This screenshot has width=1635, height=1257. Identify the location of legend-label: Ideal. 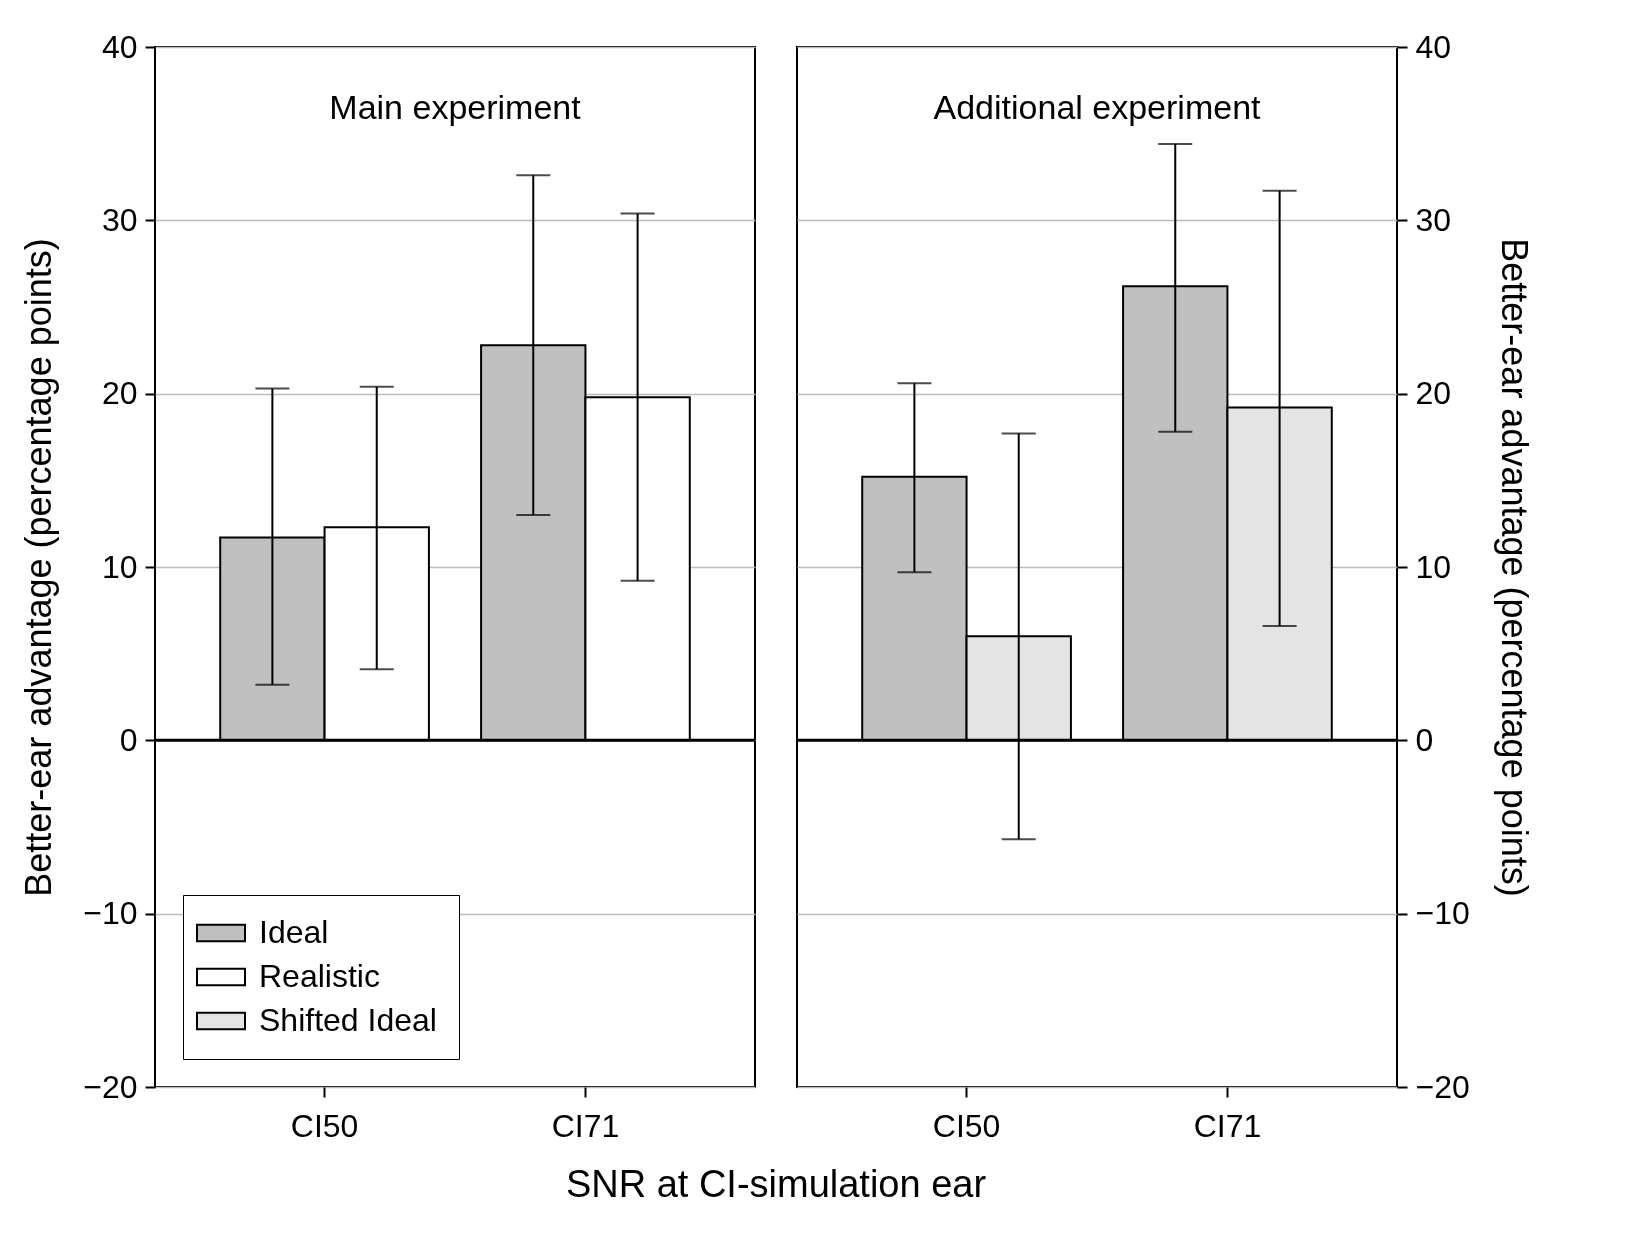
(294, 932).